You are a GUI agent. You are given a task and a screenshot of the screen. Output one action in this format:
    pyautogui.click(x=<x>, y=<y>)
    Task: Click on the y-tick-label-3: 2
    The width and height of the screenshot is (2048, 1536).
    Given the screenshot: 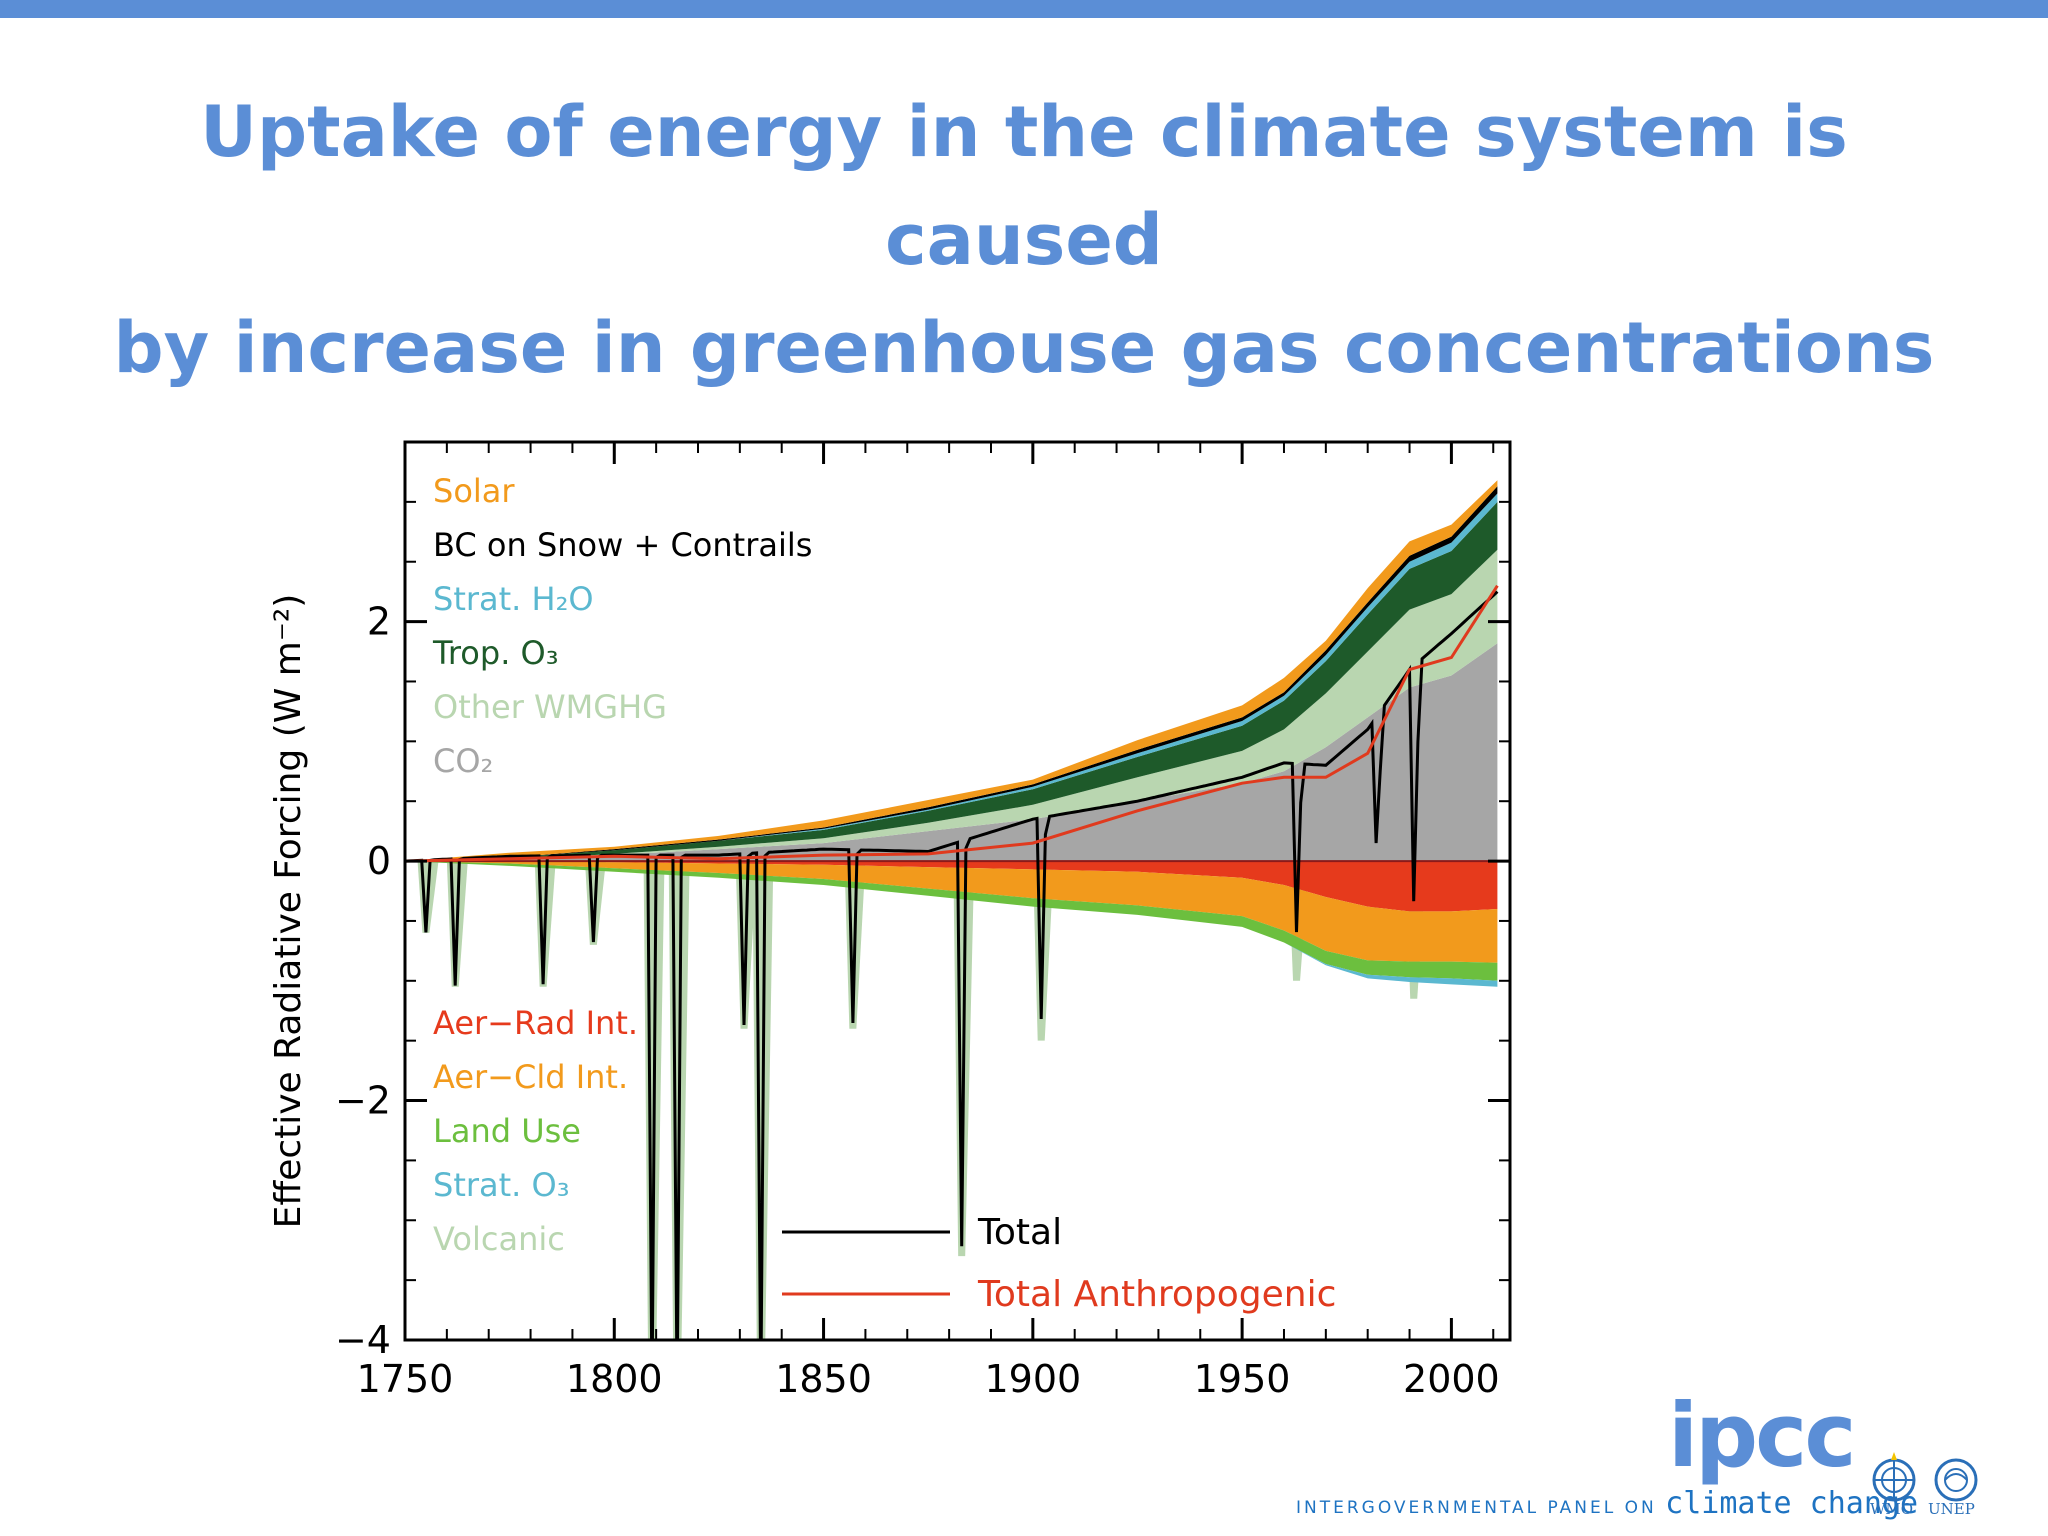 What is the action you would take?
    pyautogui.click(x=379, y=622)
    